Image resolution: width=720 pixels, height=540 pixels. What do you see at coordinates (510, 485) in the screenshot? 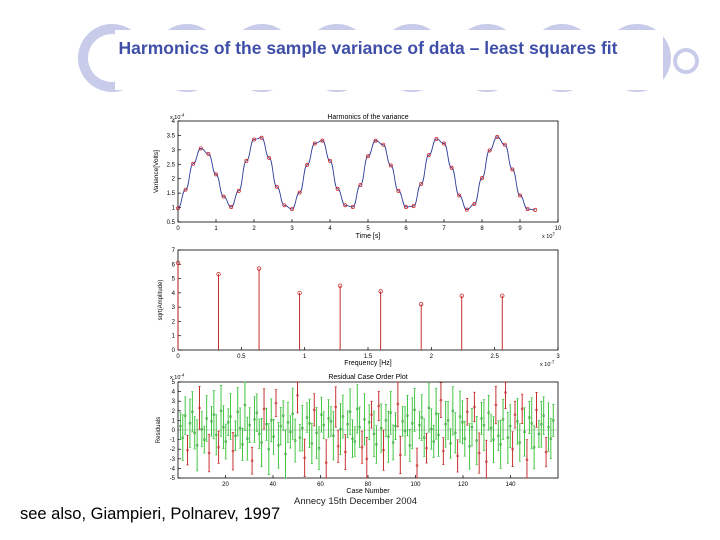
I see `x-tick-label: 140` at bounding box center [510, 485].